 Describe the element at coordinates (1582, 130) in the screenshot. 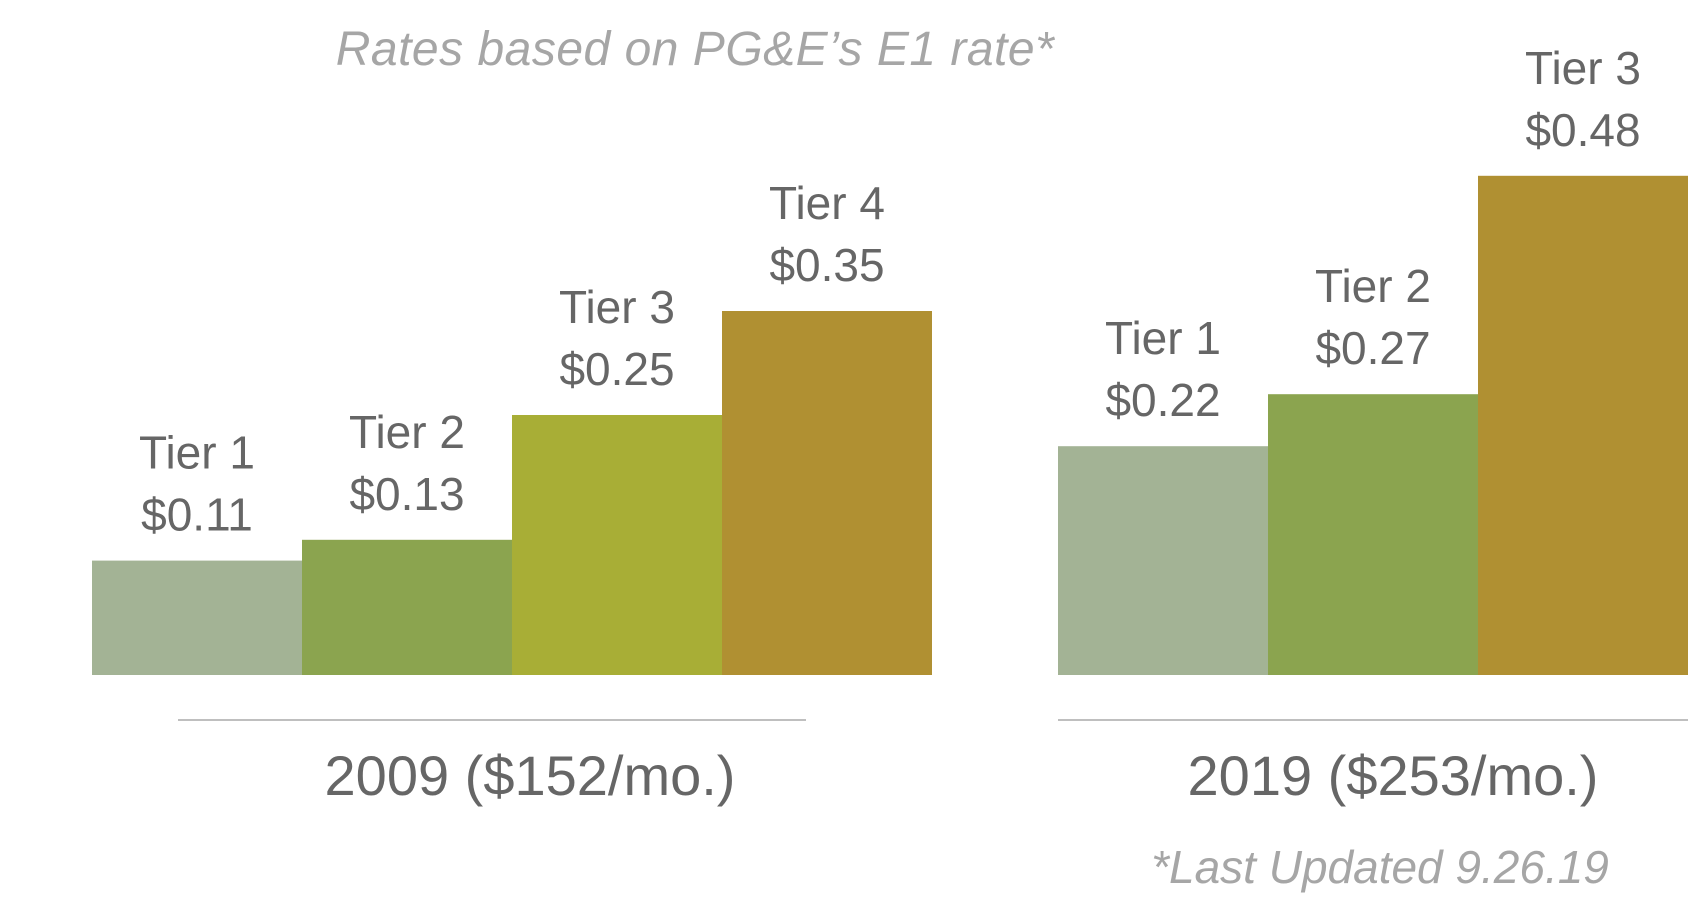

I see `value-label-2-3: $0.48` at that location.